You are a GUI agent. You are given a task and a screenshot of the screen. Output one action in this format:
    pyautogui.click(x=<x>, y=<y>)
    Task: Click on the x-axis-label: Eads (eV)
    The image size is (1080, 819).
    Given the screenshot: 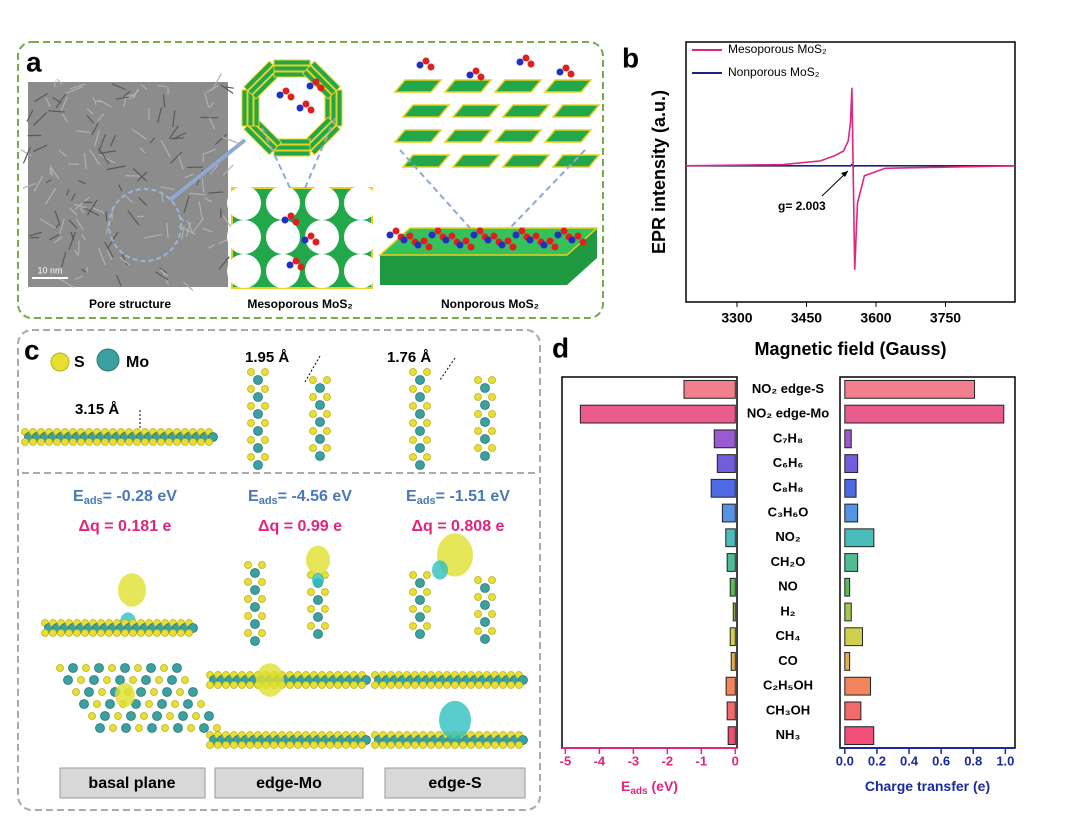 What is the action you would take?
    pyautogui.click(x=649, y=787)
    